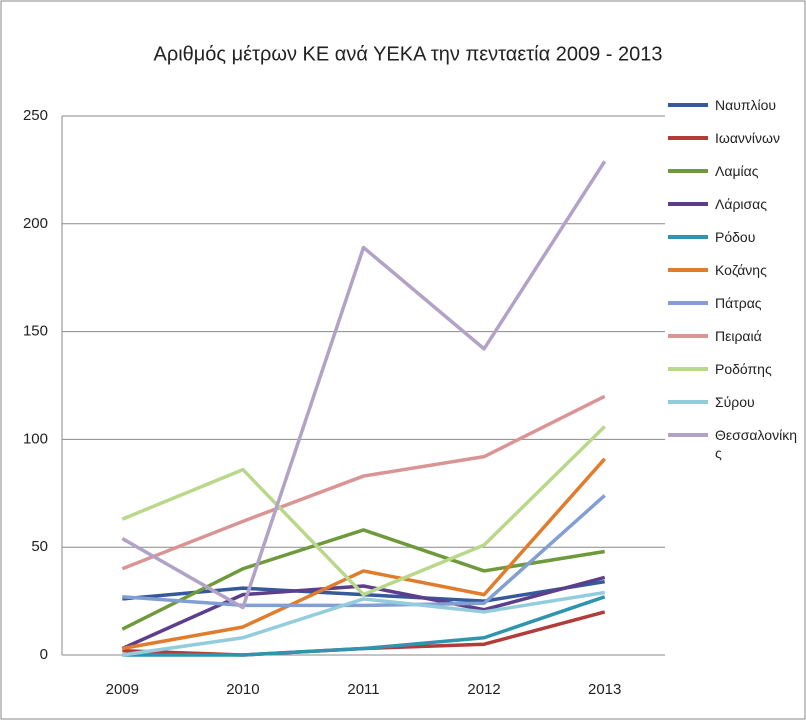 The height and width of the screenshot is (720, 806). I want to click on y-tick-label: 250, so click(35, 115).